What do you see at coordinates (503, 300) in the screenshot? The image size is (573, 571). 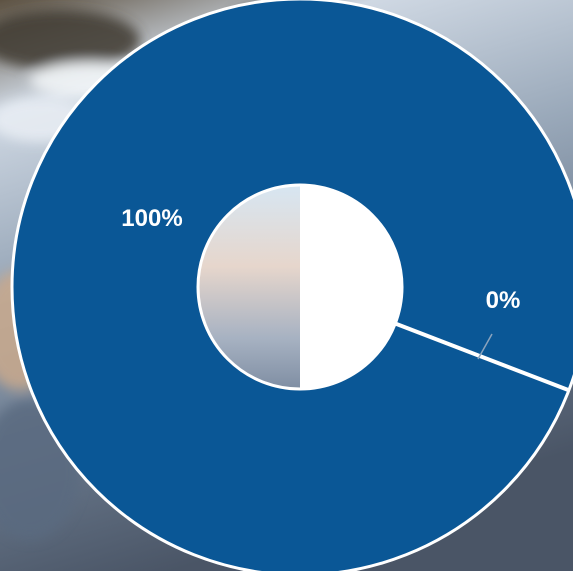 I see `slice-label-0: 0%` at bounding box center [503, 300].